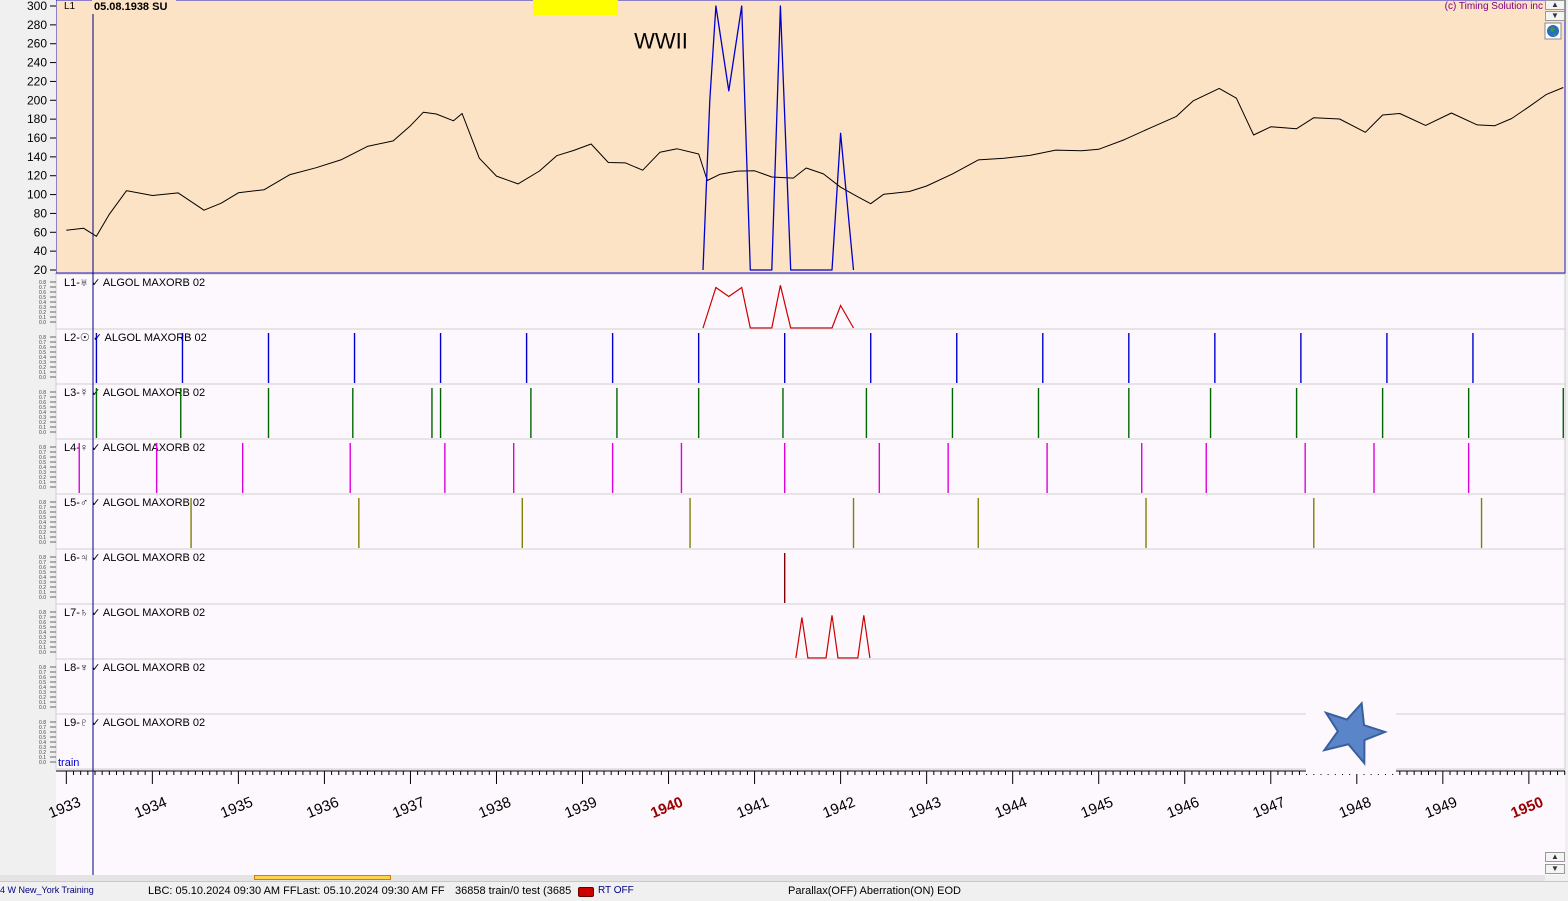 The width and height of the screenshot is (1568, 901). What do you see at coordinates (135, 338) in the screenshot?
I see `panel-label-L2: L2-☉ ✓ ALGOL MAXORB 02` at bounding box center [135, 338].